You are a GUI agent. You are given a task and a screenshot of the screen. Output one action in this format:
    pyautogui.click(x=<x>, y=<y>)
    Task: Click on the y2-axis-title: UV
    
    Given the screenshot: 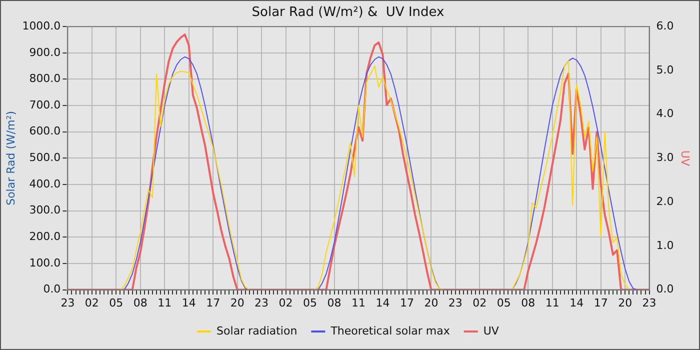 What is the action you would take?
    pyautogui.click(x=685, y=158)
    